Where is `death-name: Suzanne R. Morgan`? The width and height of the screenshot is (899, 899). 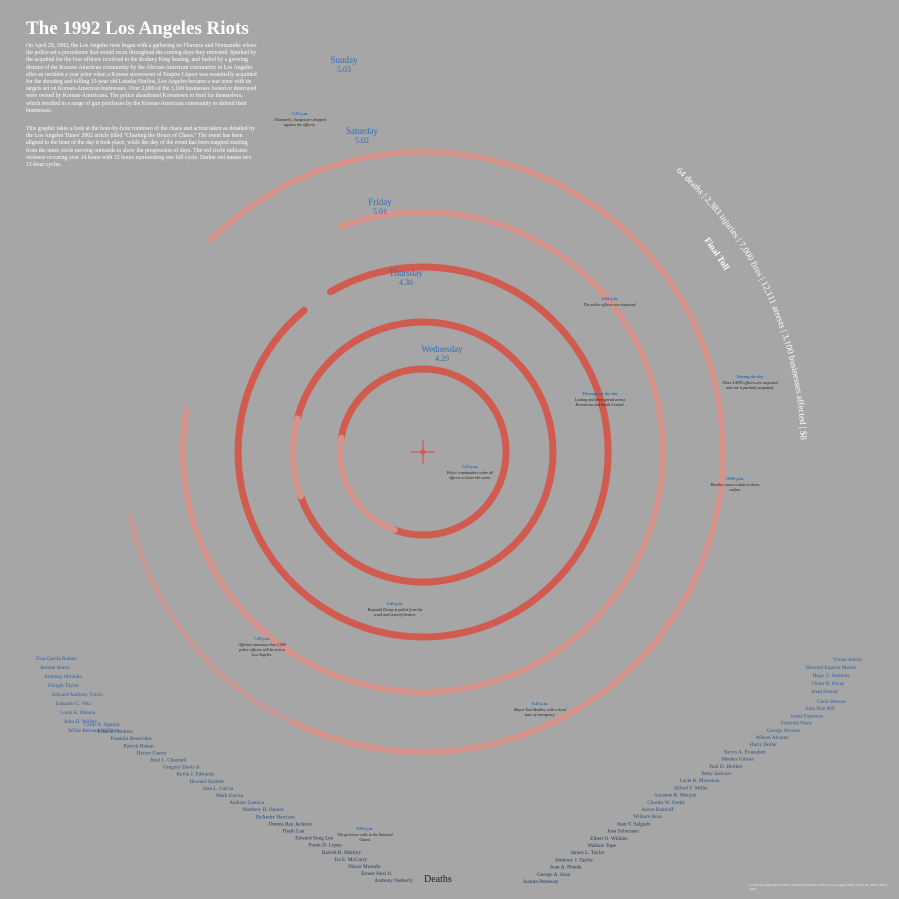
death-name: Suzanne R. Morgan is located at coordinates (675, 796).